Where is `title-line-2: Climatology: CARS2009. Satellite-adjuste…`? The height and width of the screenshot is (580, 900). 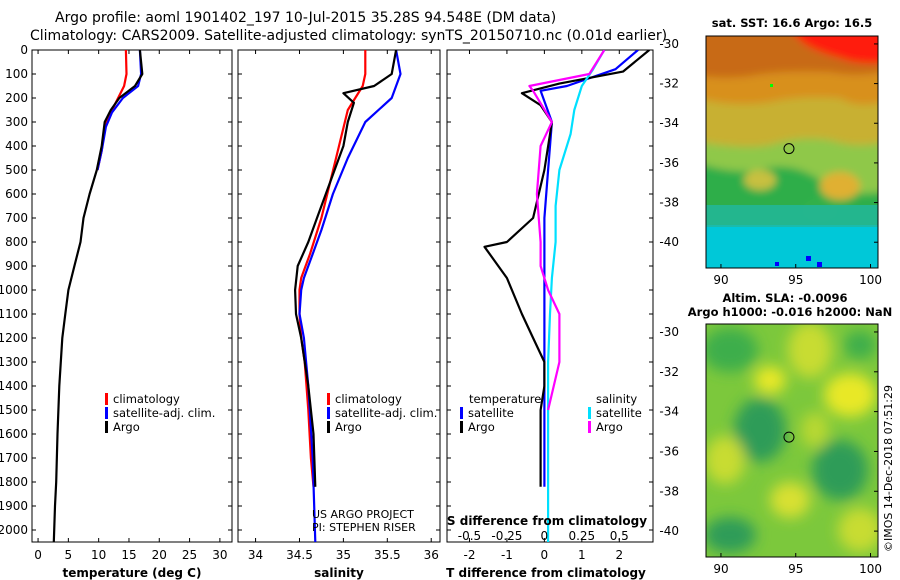 title-line-2: Climatology: CARS2009. Satellite-adjuste… is located at coordinates (348, 36).